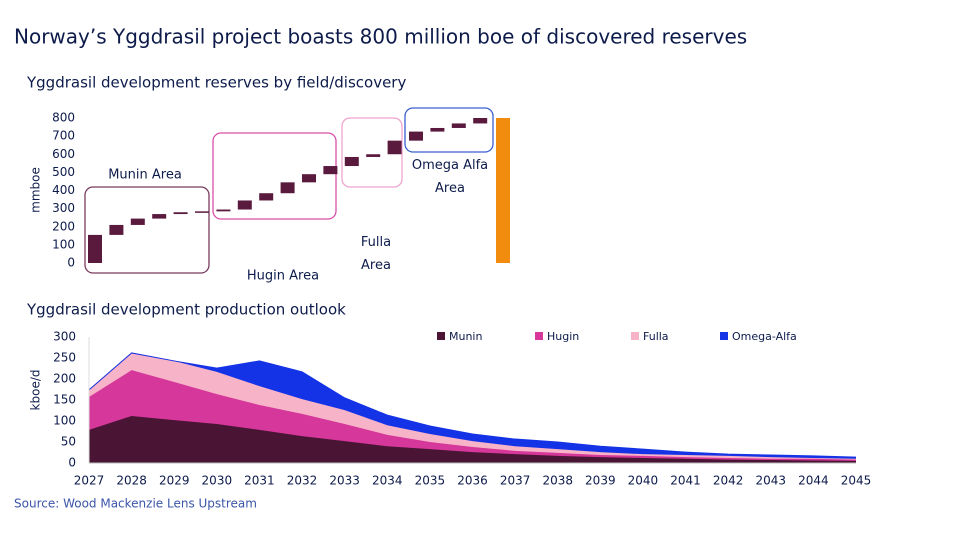 The height and width of the screenshot is (540, 960). Describe the element at coordinates (259, 481) in the screenshot. I see `x-tick-label: 2031` at that location.